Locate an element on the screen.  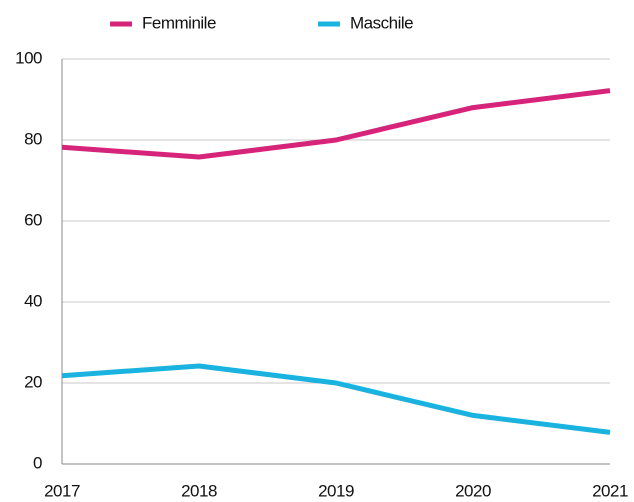
y-tick-label: 0 is located at coordinates (37, 462).